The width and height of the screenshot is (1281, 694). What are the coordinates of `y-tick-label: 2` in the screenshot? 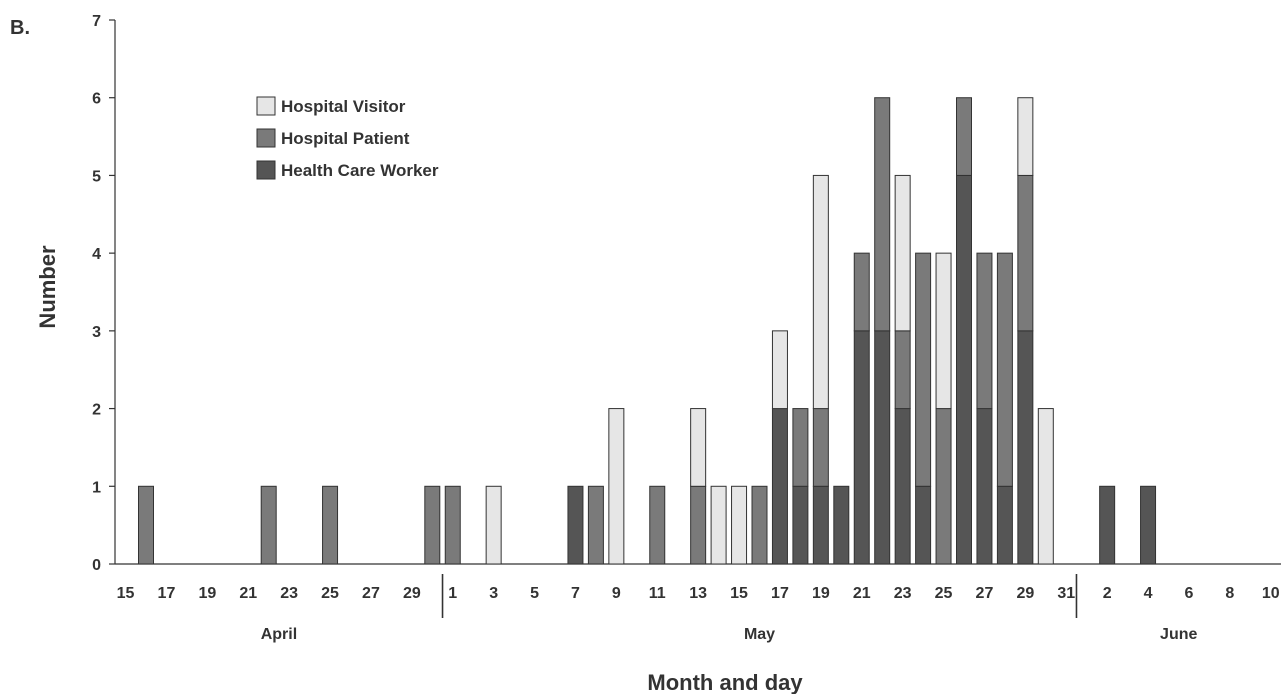 It's located at (96, 410).